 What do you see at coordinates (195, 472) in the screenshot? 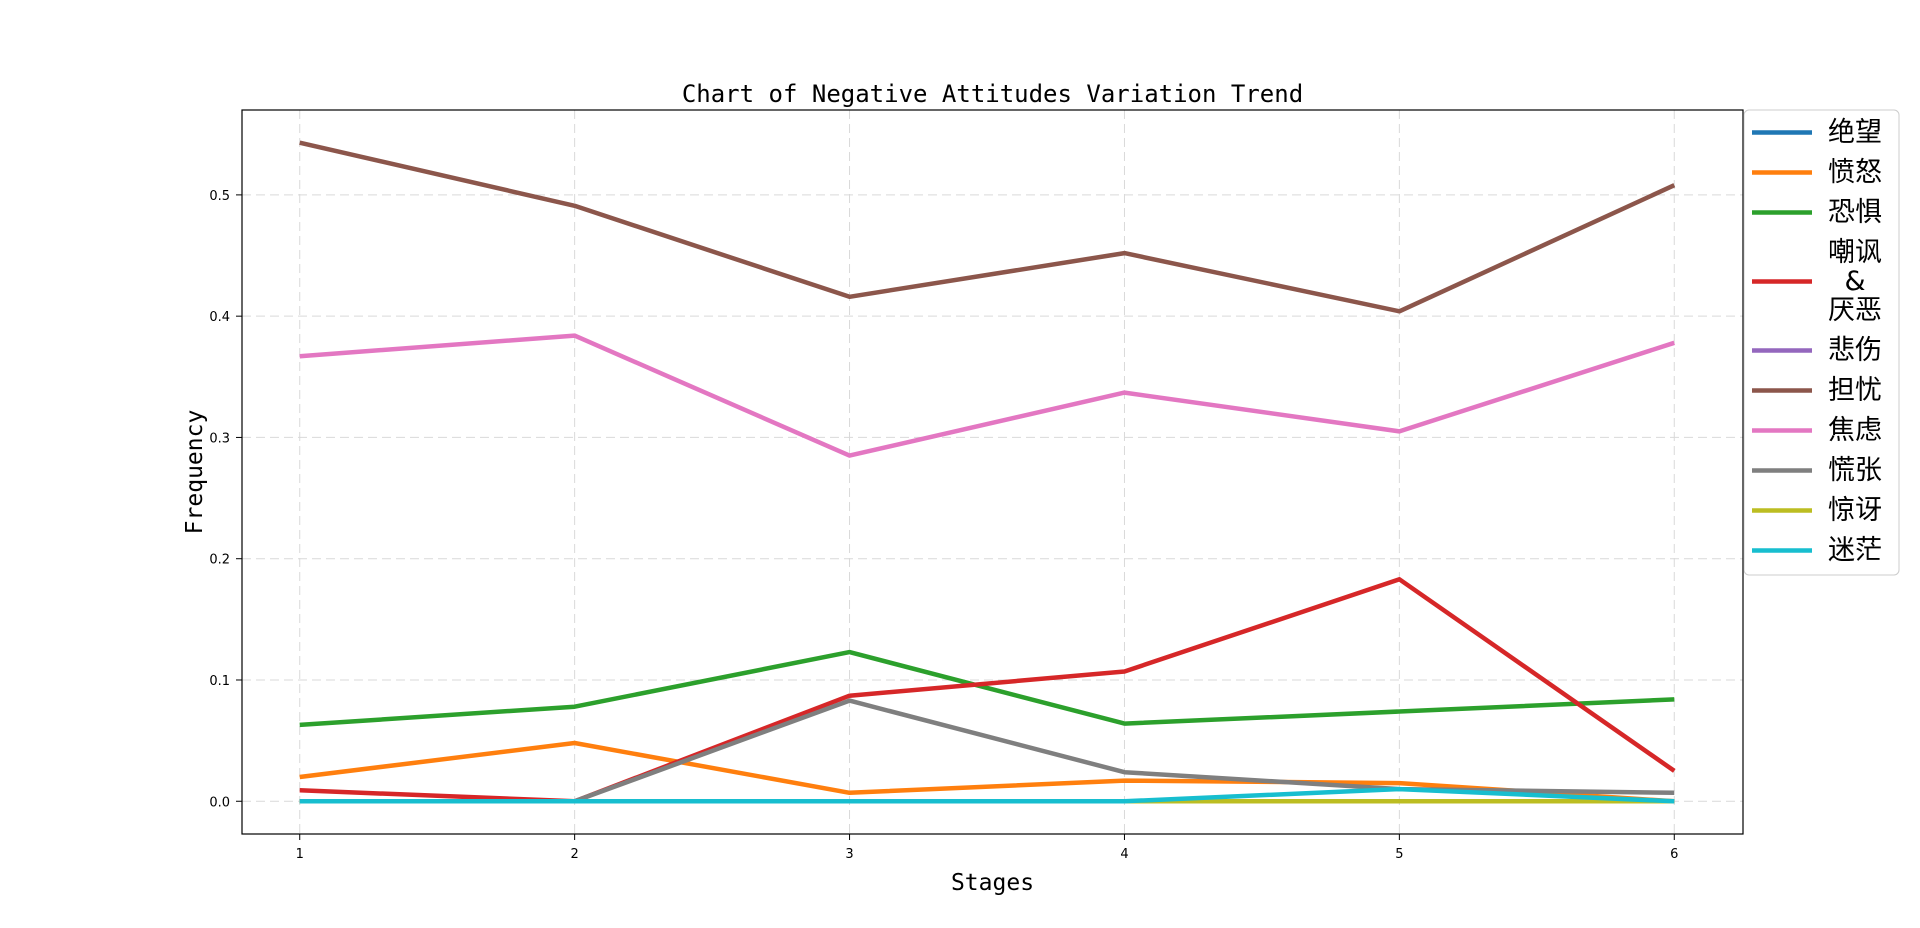
I see `y-axis-label: Frequency` at bounding box center [195, 472].